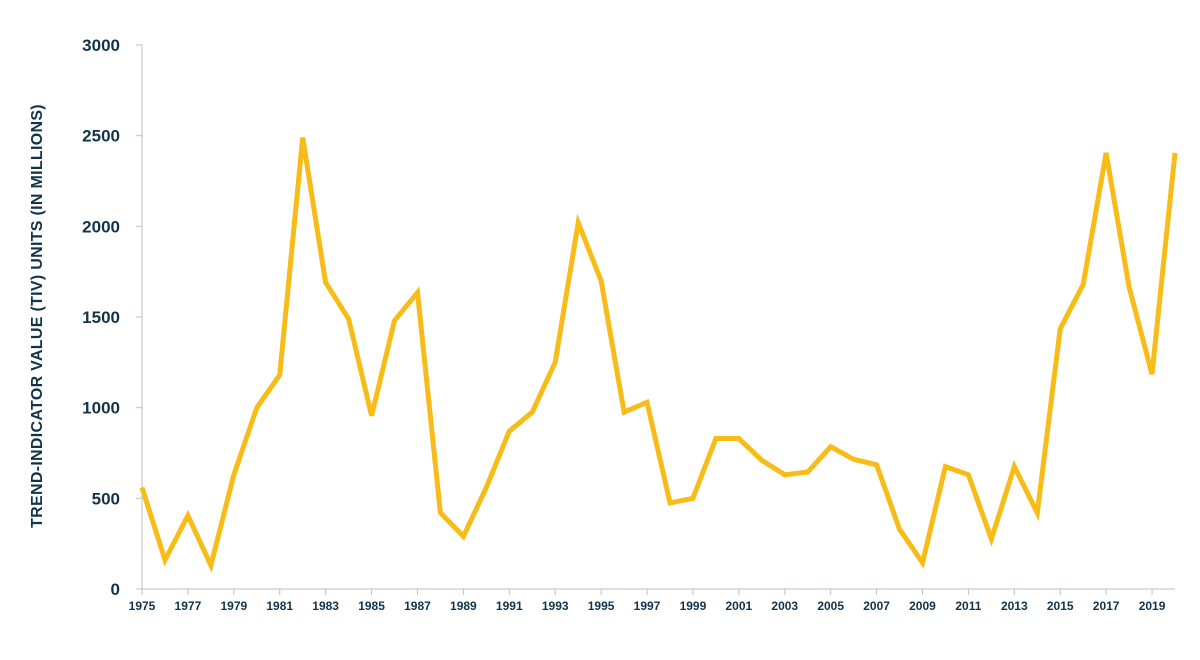 The image size is (1200, 660). What do you see at coordinates (101, 136) in the screenshot?
I see `y-tick-label: 2500` at bounding box center [101, 136].